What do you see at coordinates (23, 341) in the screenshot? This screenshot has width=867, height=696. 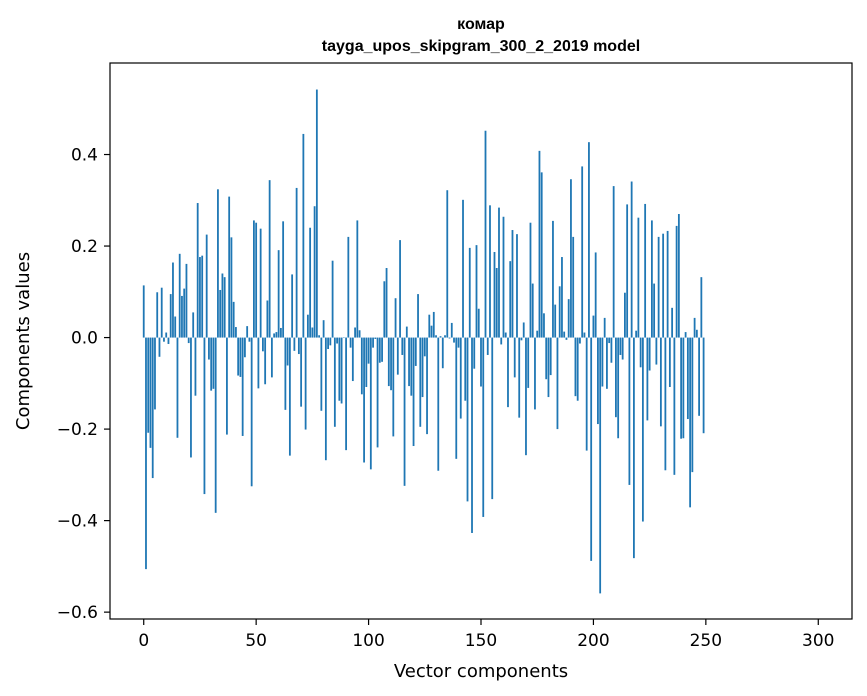 I see `y-axis-label: Components values` at bounding box center [23, 341].